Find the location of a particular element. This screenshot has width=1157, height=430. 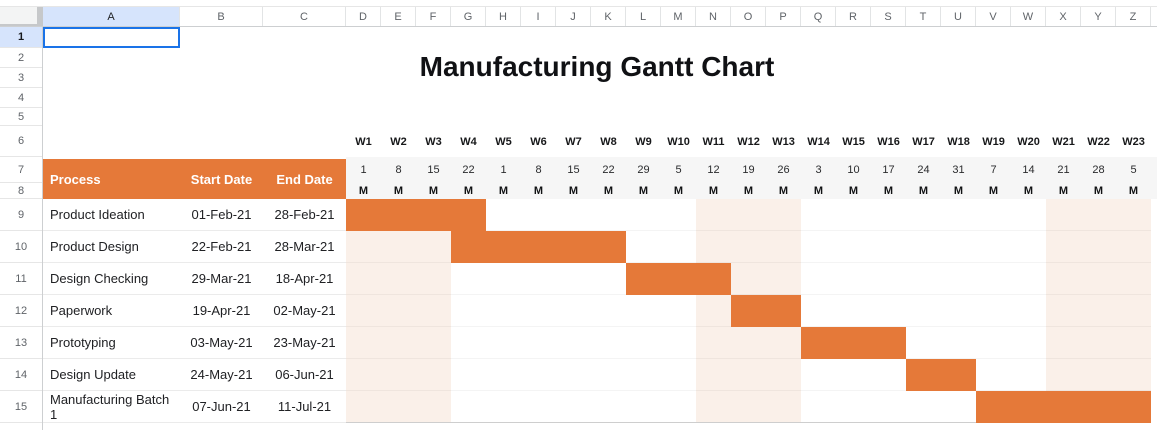

row-header-10: 10 is located at coordinates (21, 247).